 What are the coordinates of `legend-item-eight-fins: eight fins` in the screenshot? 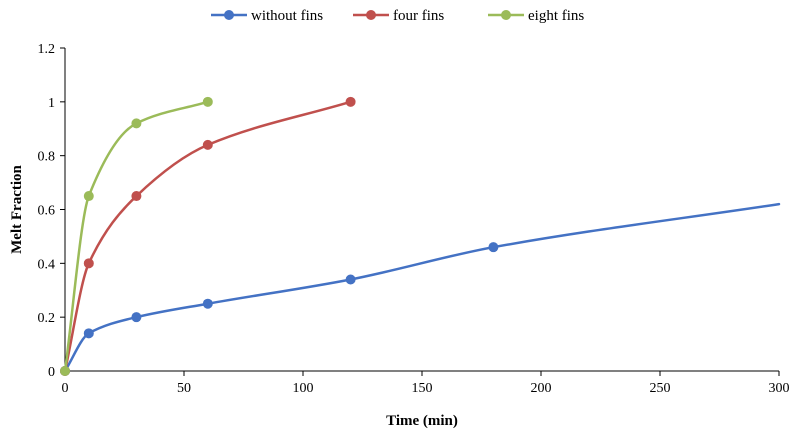 It's located at (536, 16).